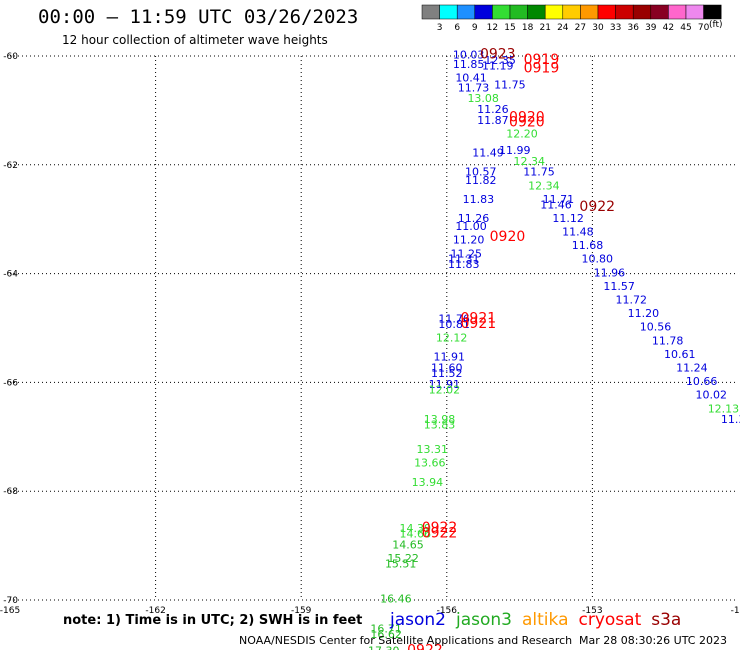 This screenshot has width=740, height=650. I want to click on wave-height-point: 15.22, so click(403, 558).